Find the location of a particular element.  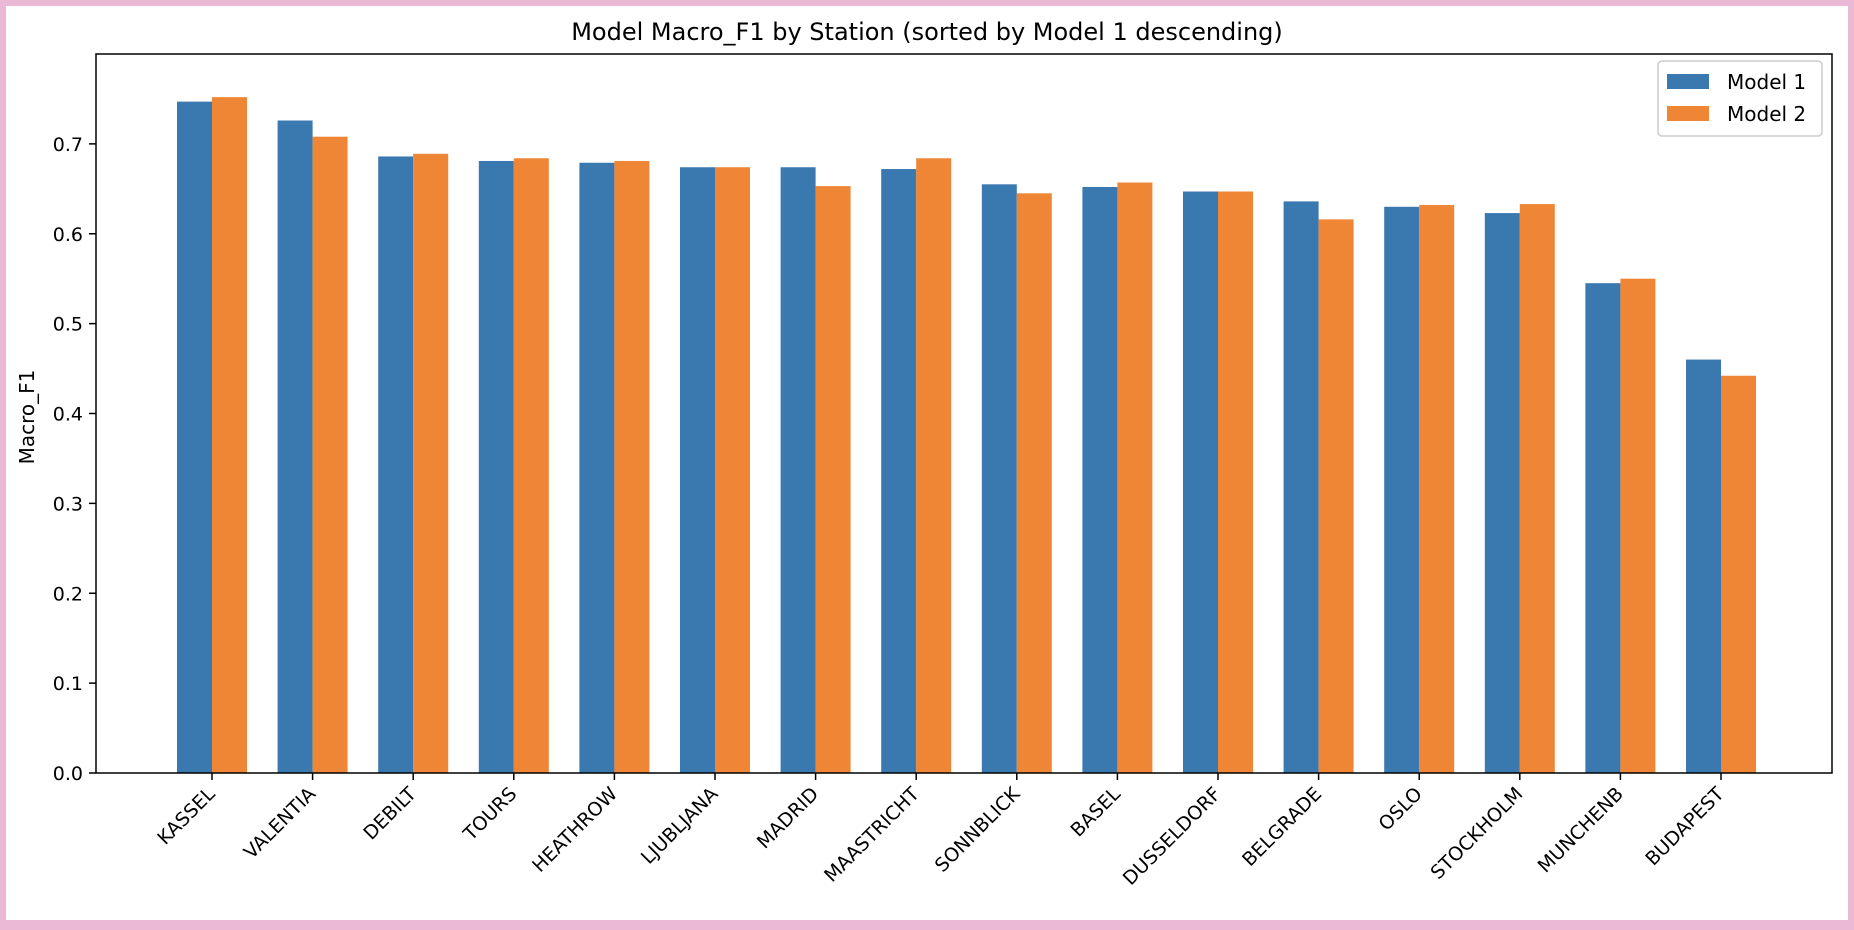

bar-model-1-debilt is located at coordinates (396, 464).